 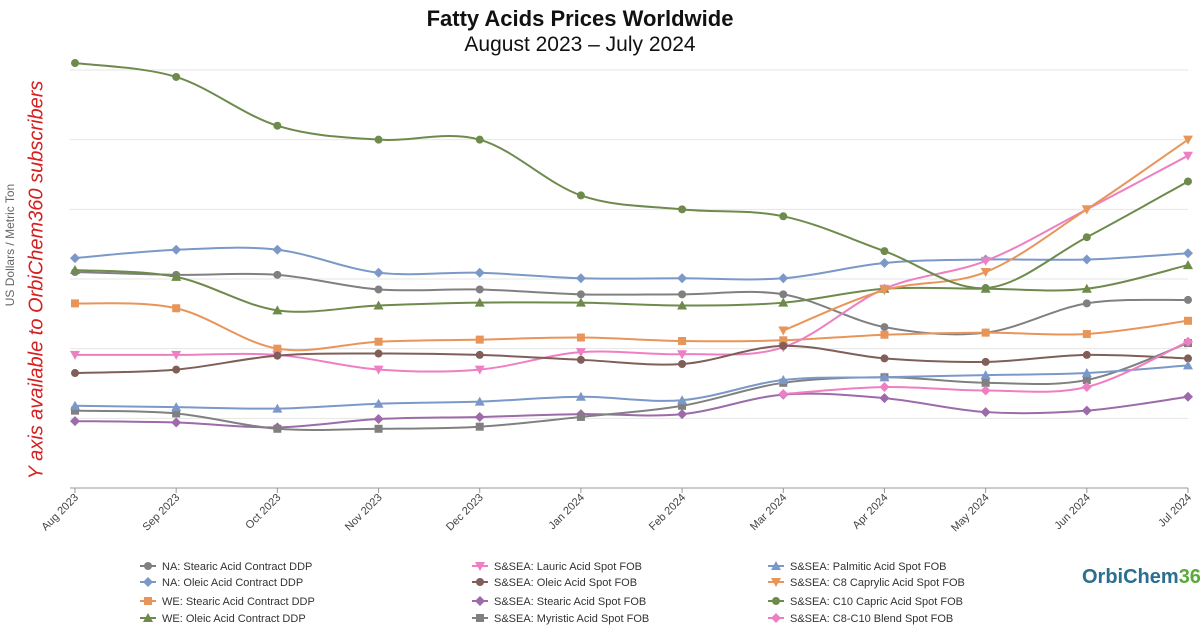 What do you see at coordinates (234, 619) in the screenshot?
I see `legend-label: WE: Oleic Acid Contract DDP` at bounding box center [234, 619].